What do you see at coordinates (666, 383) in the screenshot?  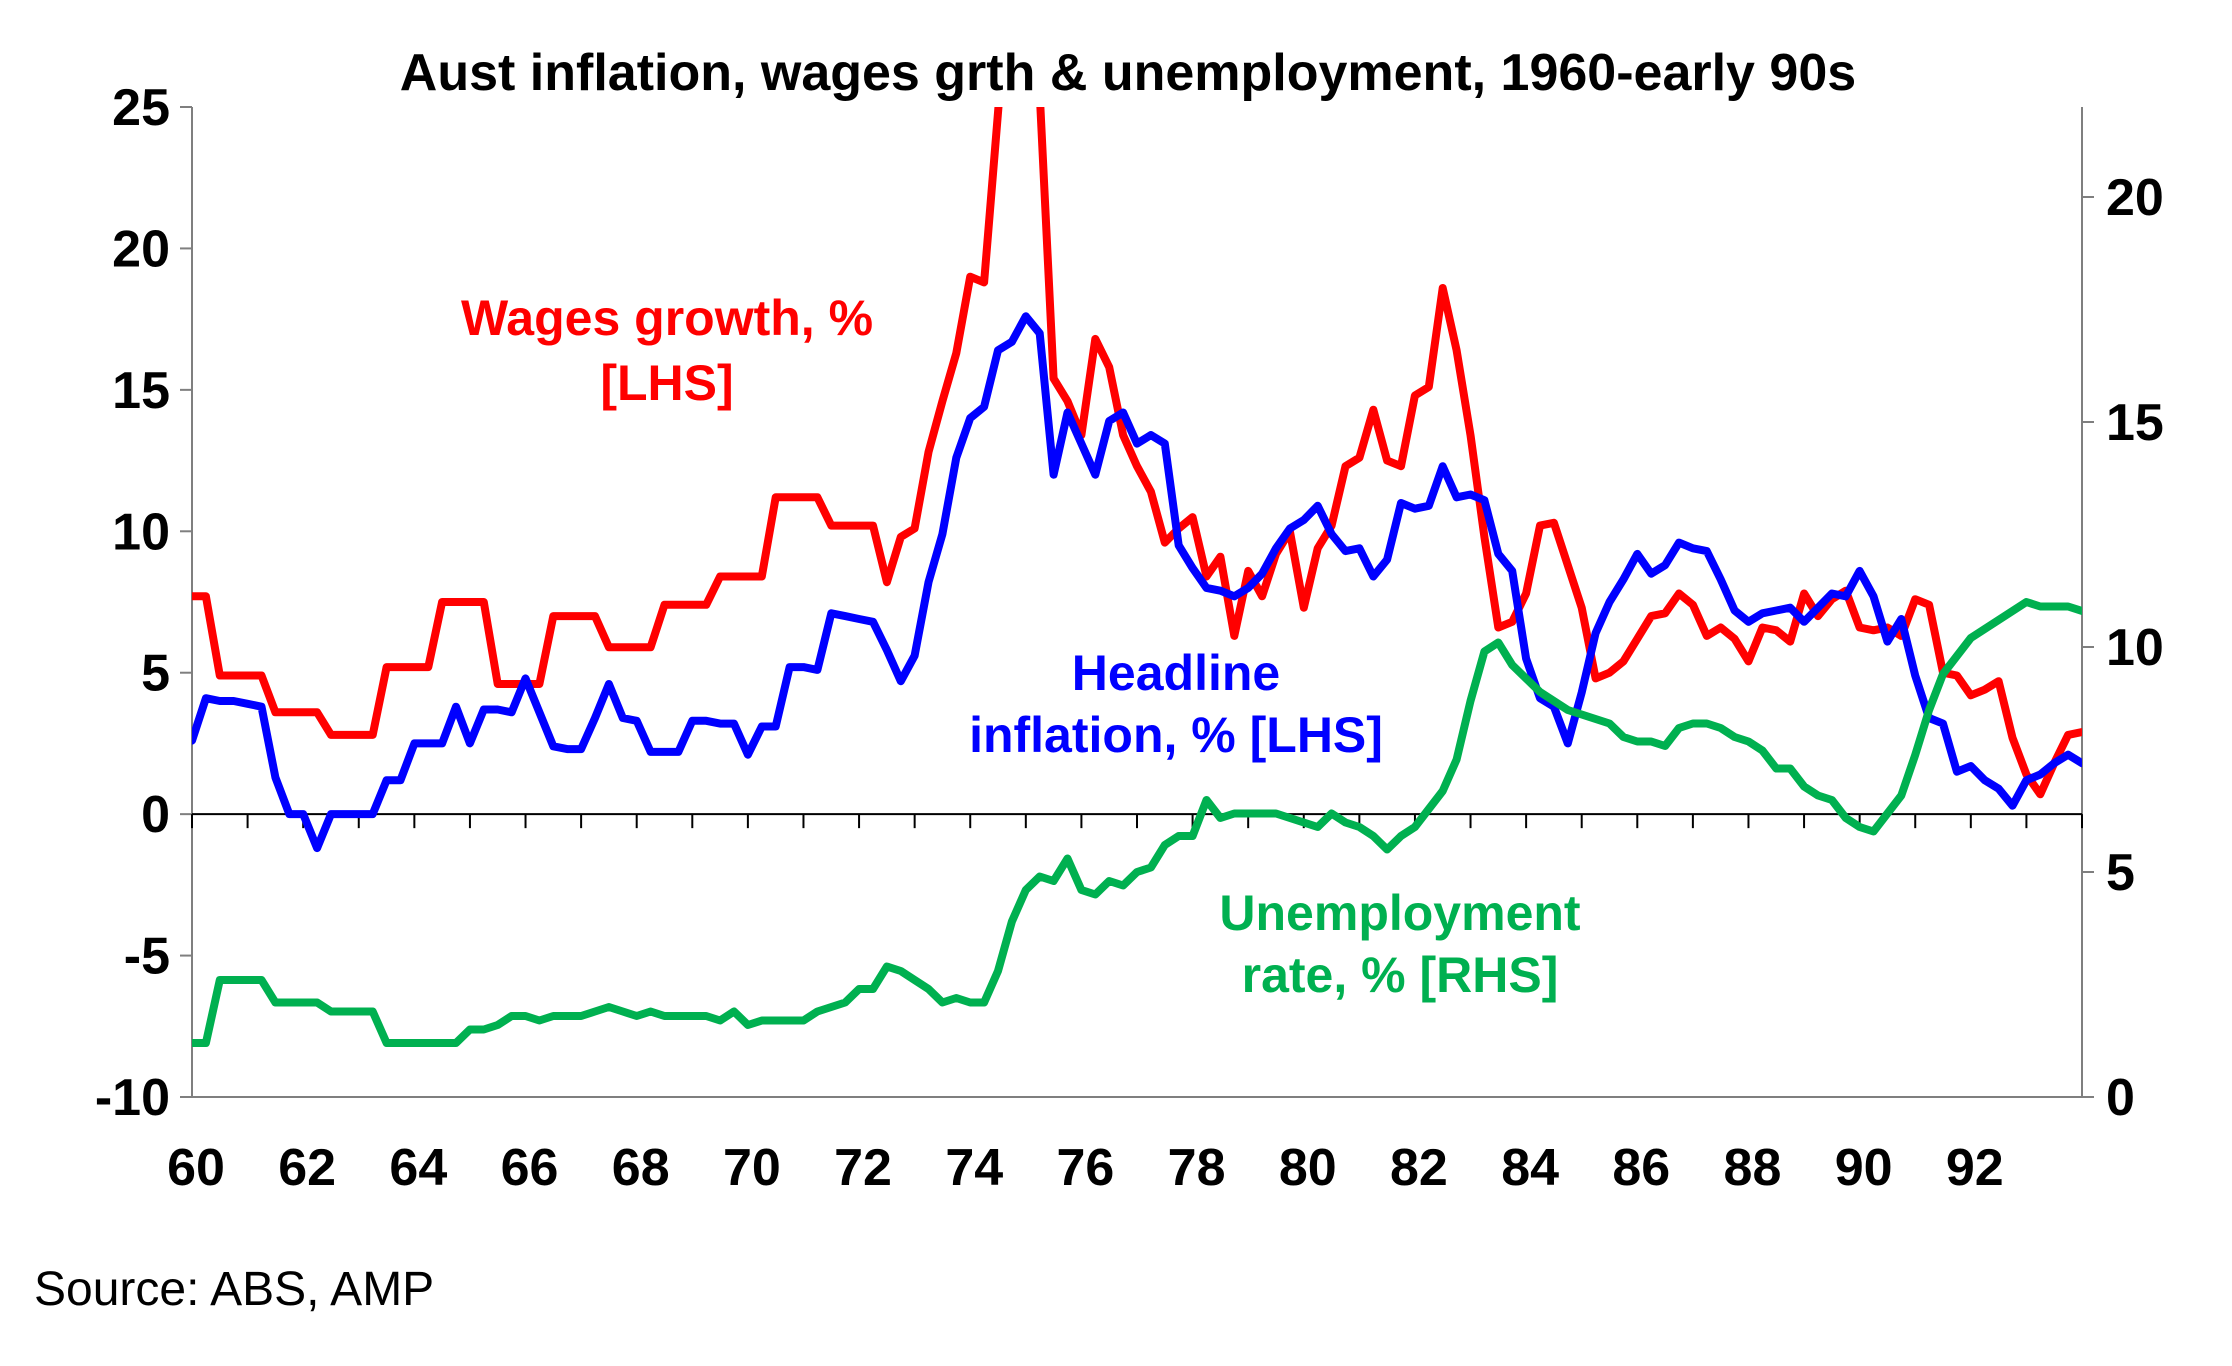 I see `wages-label-line2: [LHS]` at bounding box center [666, 383].